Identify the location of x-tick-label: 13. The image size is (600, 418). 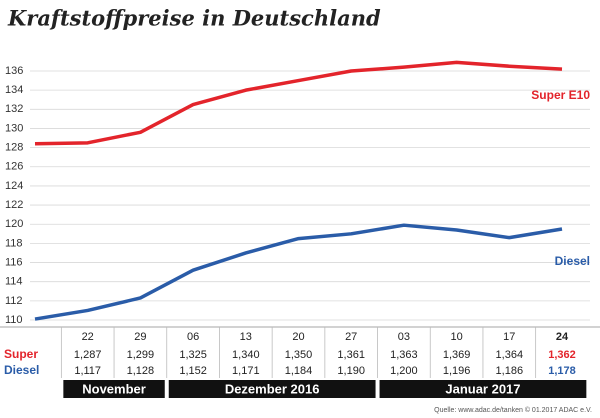
(246, 337).